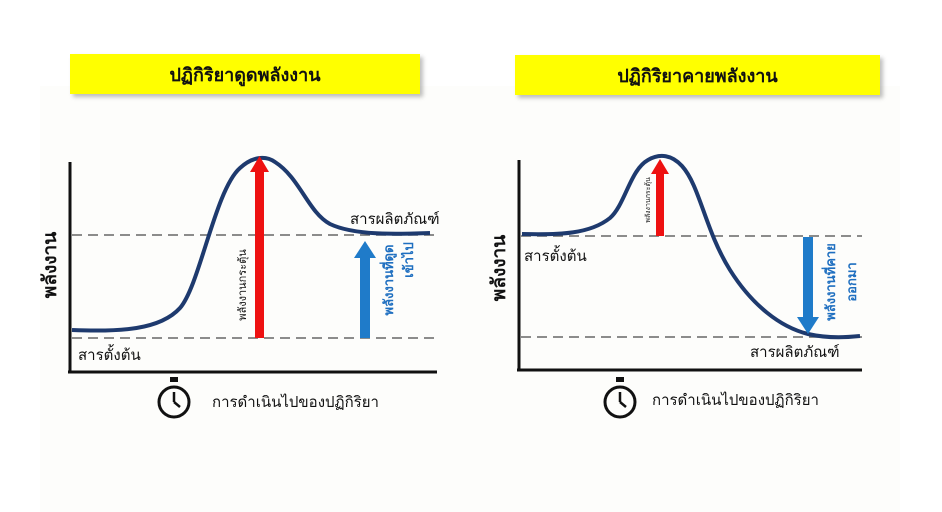  What do you see at coordinates (109, 354) in the screenshot?
I see `left-reactant-label: สารตั้งต้น` at bounding box center [109, 354].